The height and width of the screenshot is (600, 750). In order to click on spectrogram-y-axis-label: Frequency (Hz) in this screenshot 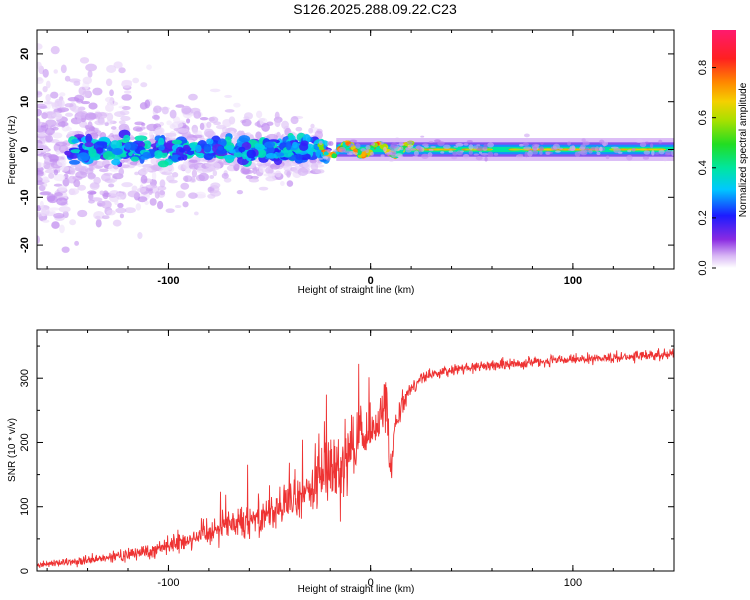, I will do `click(12, 150)`.